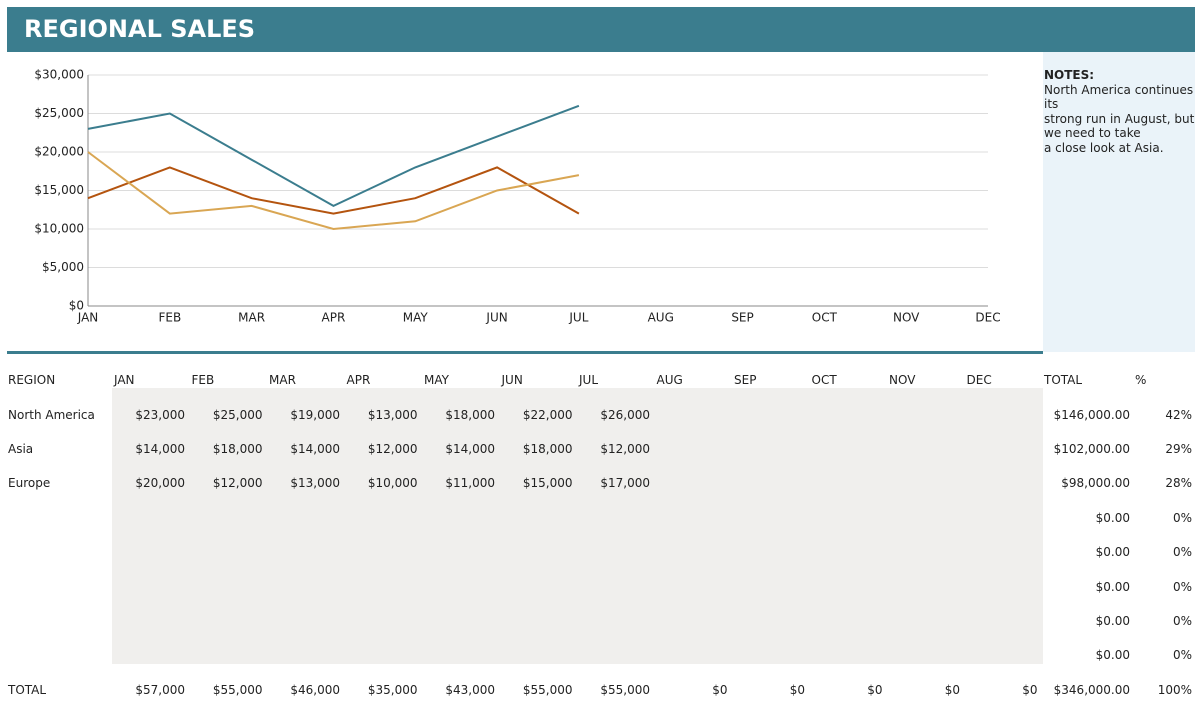  Describe the element at coordinates (1104, 147) in the screenshot. I see `notes-line: a close look at Asia.` at that location.